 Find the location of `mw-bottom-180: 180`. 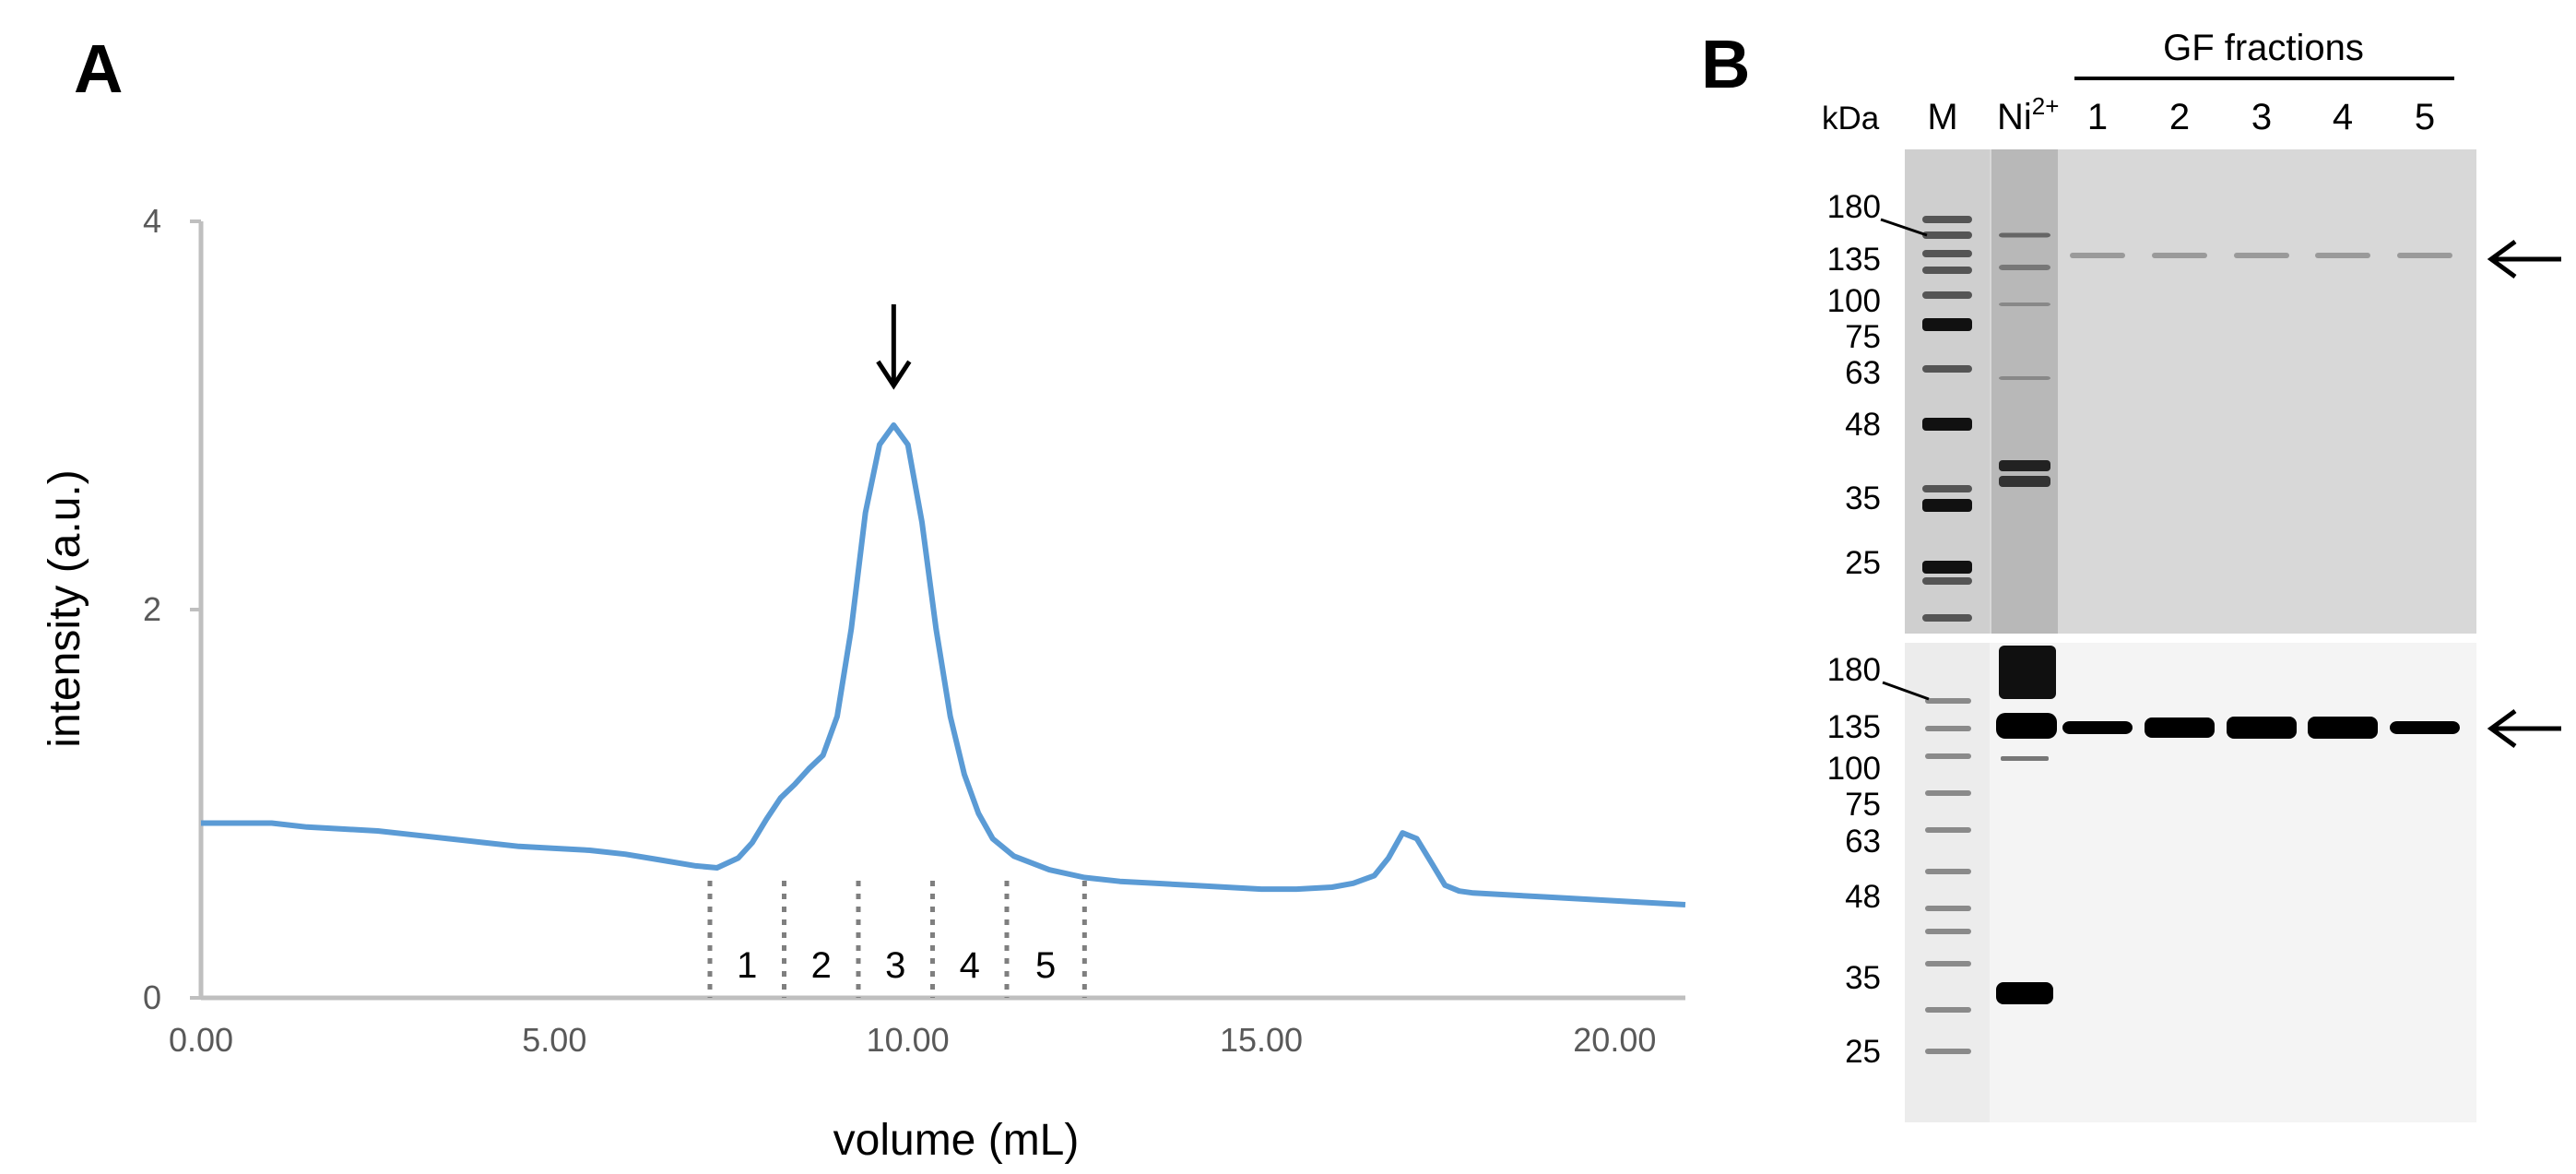

mw-bottom-180: 180 is located at coordinates (1854, 670).